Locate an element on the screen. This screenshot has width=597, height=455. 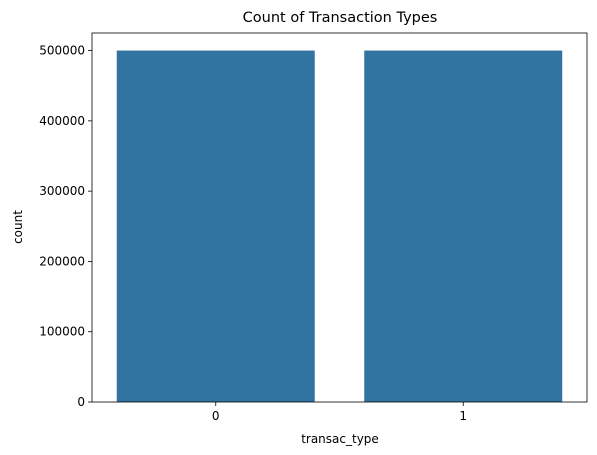
y-ticks: 0 100000 200000 300000 400000 500000 is located at coordinates (65, 226).